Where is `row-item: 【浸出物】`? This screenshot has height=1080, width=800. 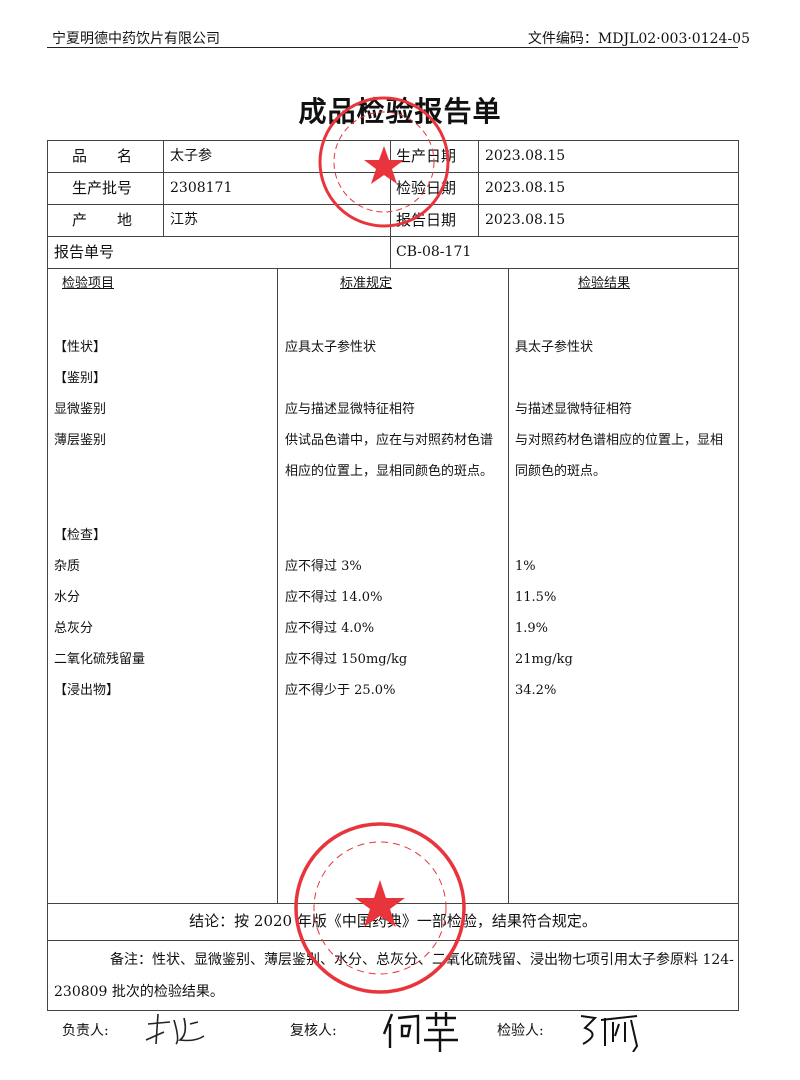 row-item: 【浸出物】 is located at coordinates (87, 690).